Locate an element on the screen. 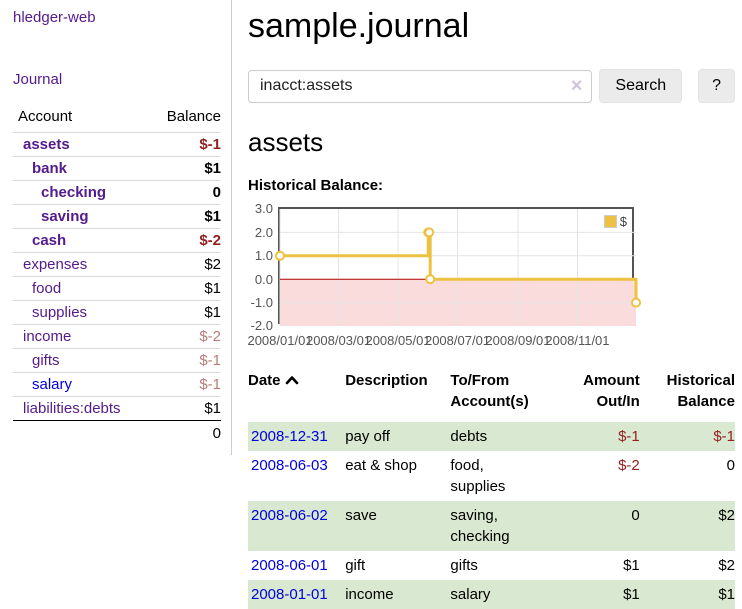 The width and height of the screenshot is (742, 609). y-axis-label: 2.0 is located at coordinates (263, 232).